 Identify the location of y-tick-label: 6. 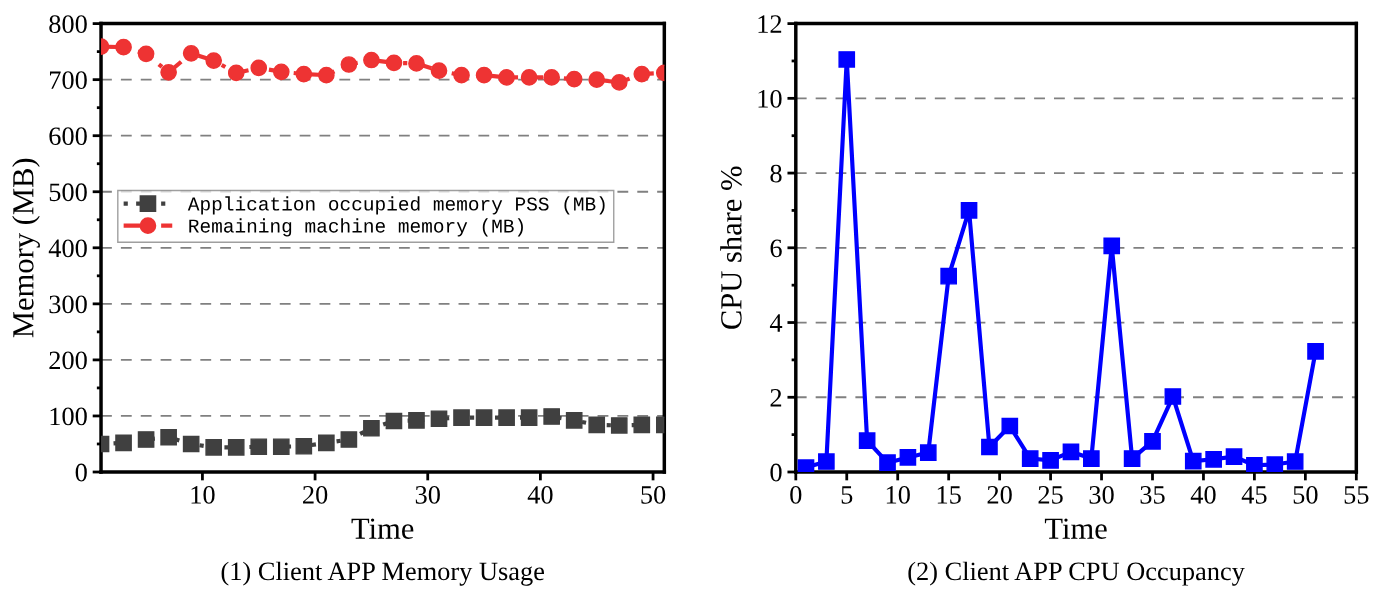
(776, 248).